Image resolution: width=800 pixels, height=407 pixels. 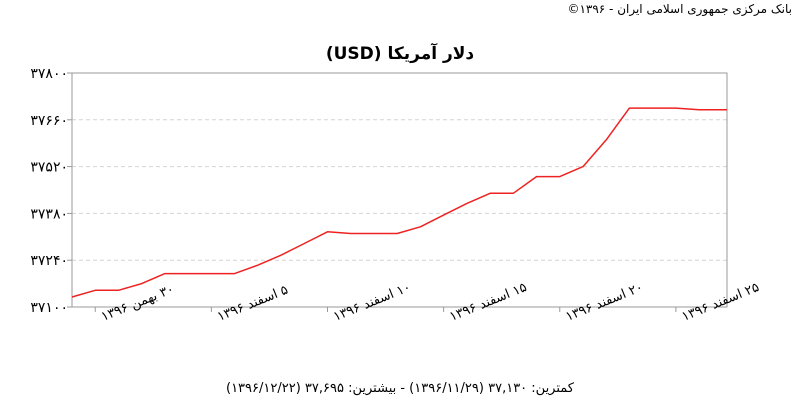 I want to click on y-tick-label: ۳۷۶۶۰, so click(x=49, y=121).